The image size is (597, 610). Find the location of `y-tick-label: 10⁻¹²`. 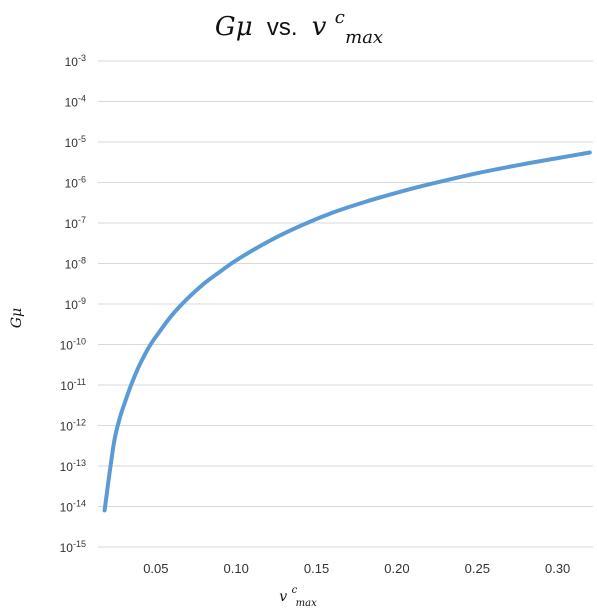

y-tick-label: 10⁻¹² is located at coordinates (73, 426).